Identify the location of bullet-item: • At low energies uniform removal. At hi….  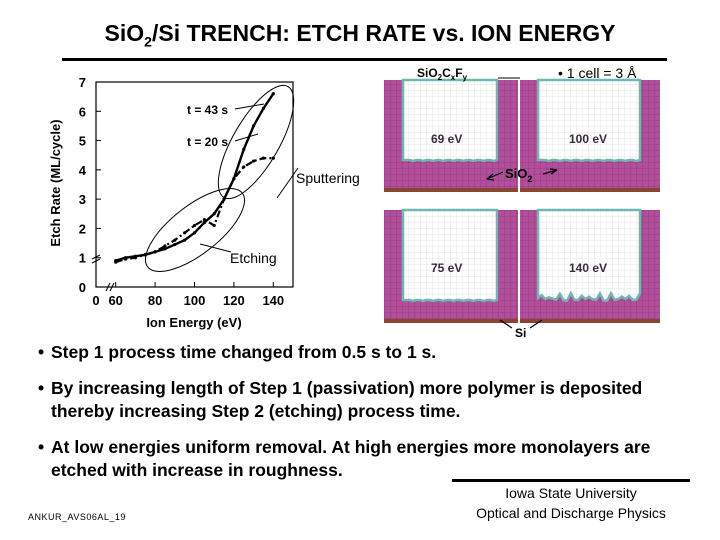
(368, 459).